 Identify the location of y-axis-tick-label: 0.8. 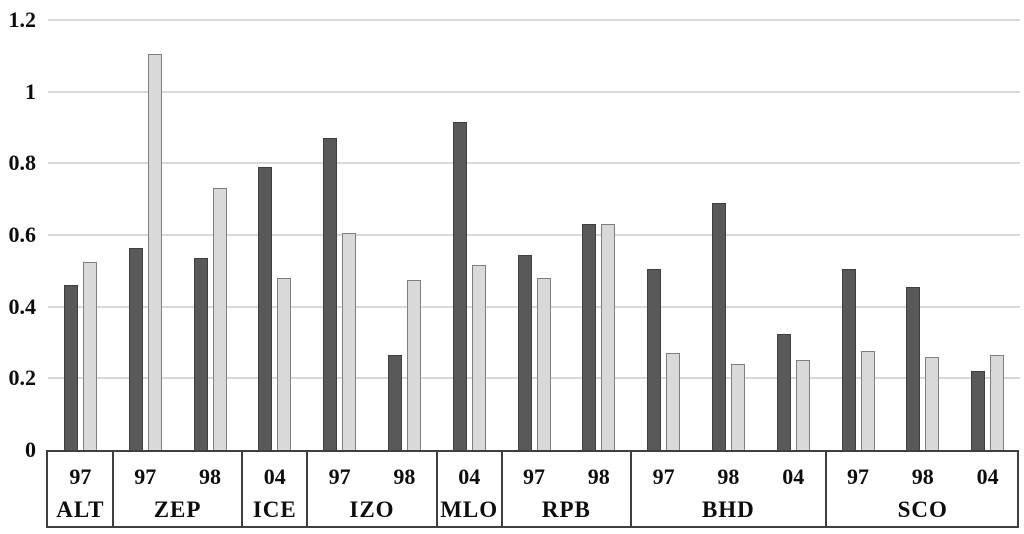
(22, 163).